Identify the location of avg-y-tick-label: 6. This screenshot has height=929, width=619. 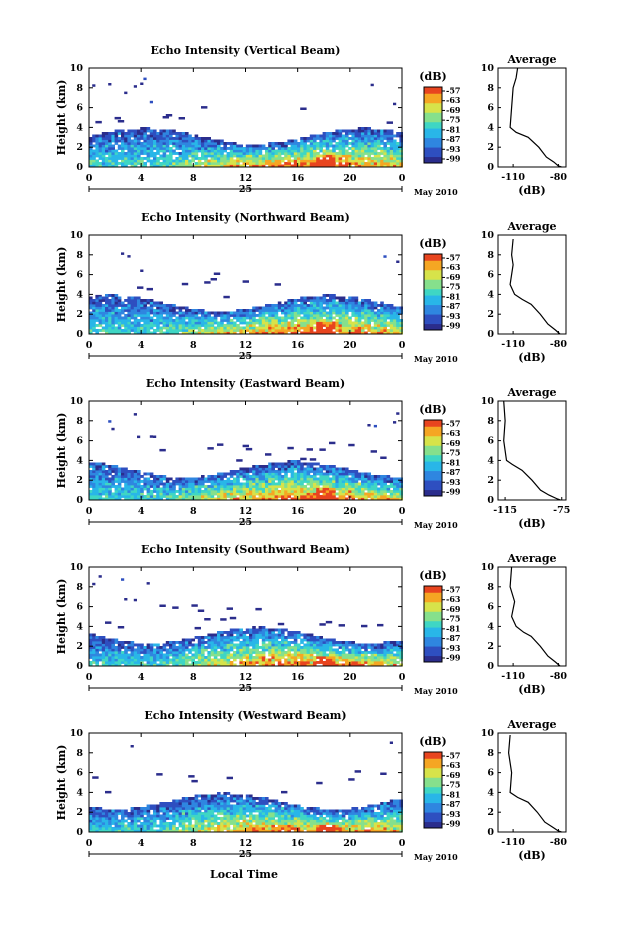
(490, 607).